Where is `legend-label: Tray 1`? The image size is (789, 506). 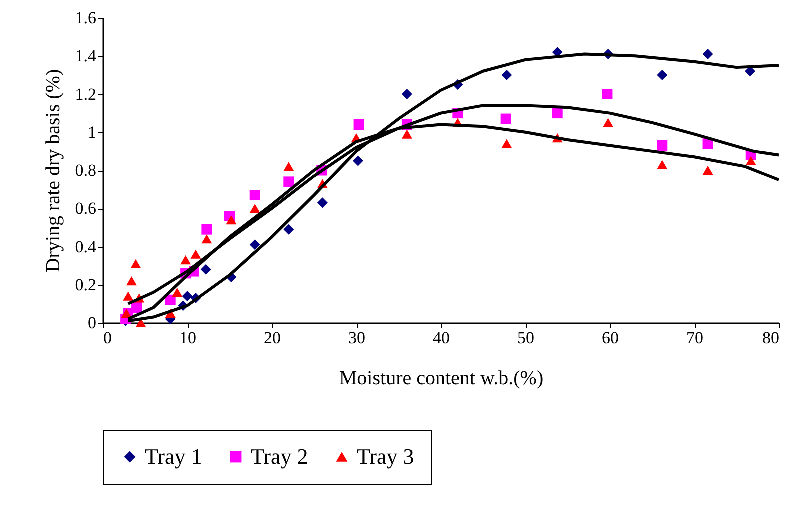
legend-label: Tray 1 is located at coordinates (173, 456).